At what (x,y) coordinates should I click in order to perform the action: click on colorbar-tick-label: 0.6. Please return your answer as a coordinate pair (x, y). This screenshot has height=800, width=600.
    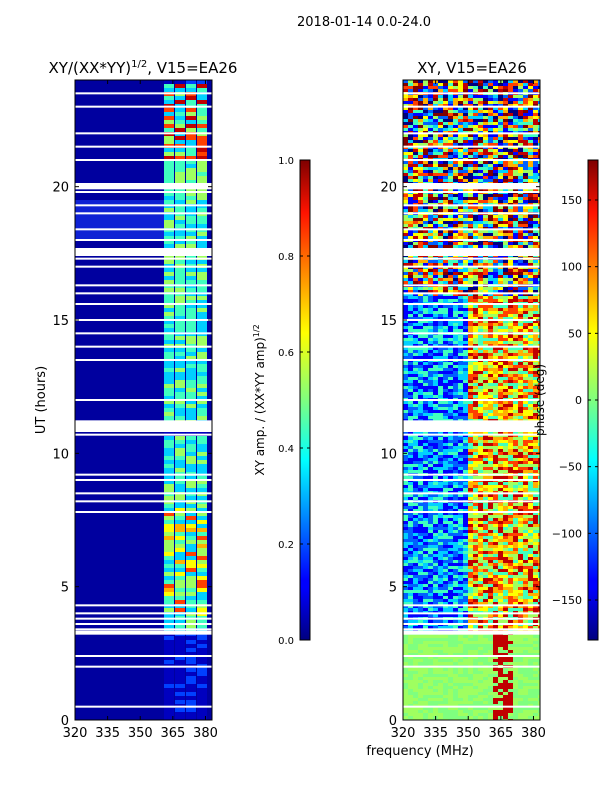
    Looking at the image, I should click on (286, 353).